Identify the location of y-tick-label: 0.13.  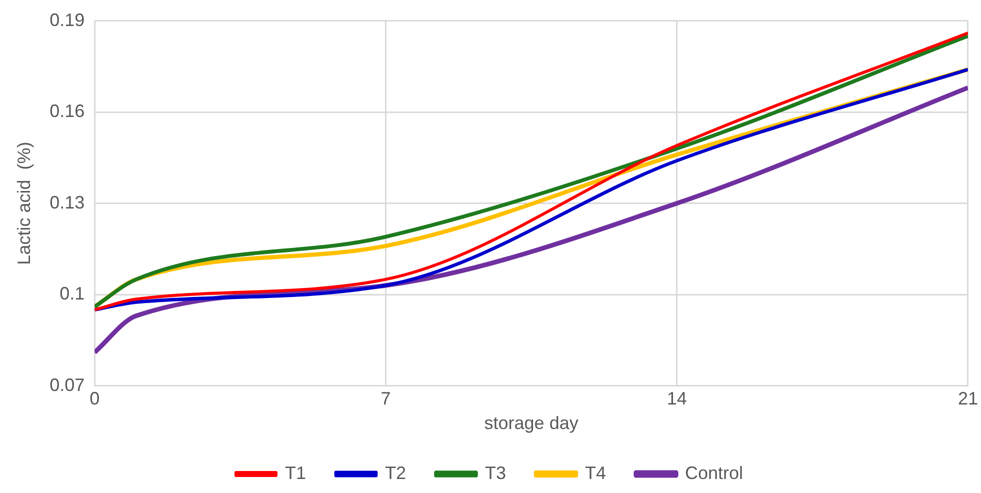
(67, 202).